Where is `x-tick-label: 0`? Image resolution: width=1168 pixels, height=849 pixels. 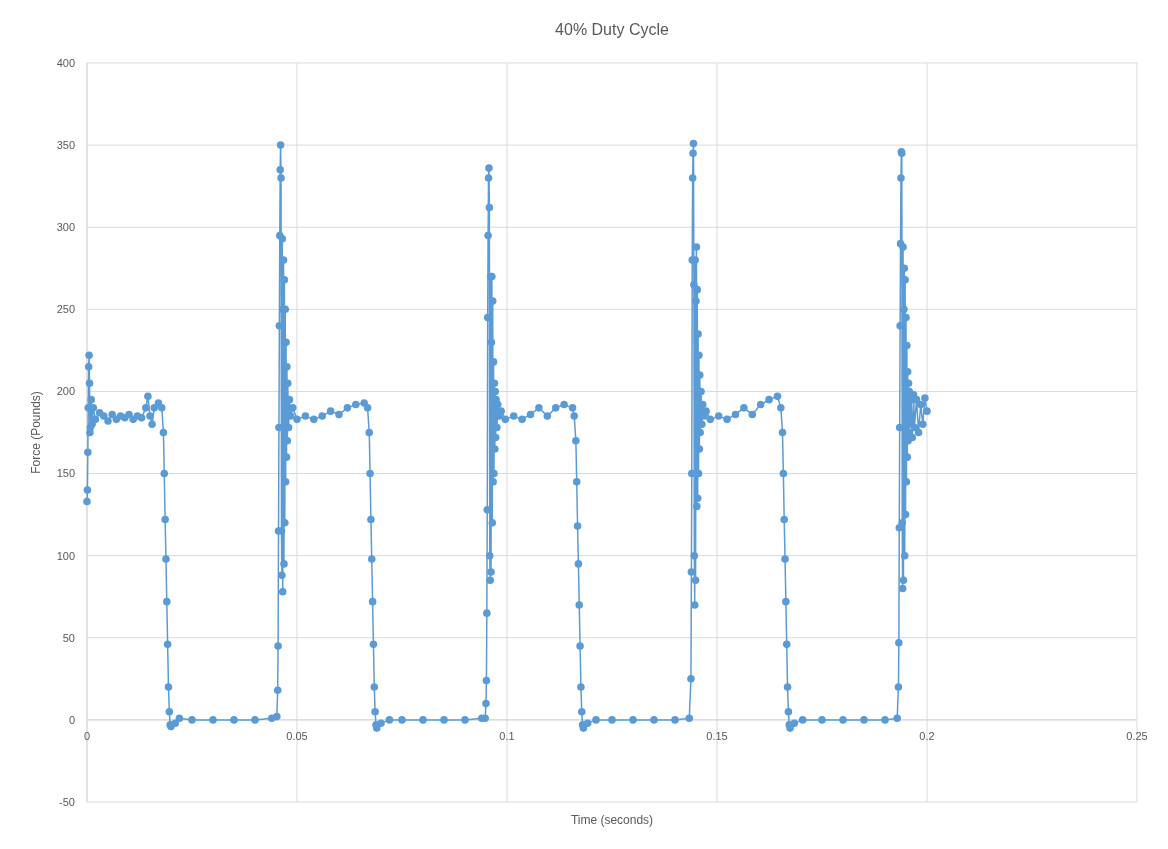
x-tick-label: 0 is located at coordinates (87, 735).